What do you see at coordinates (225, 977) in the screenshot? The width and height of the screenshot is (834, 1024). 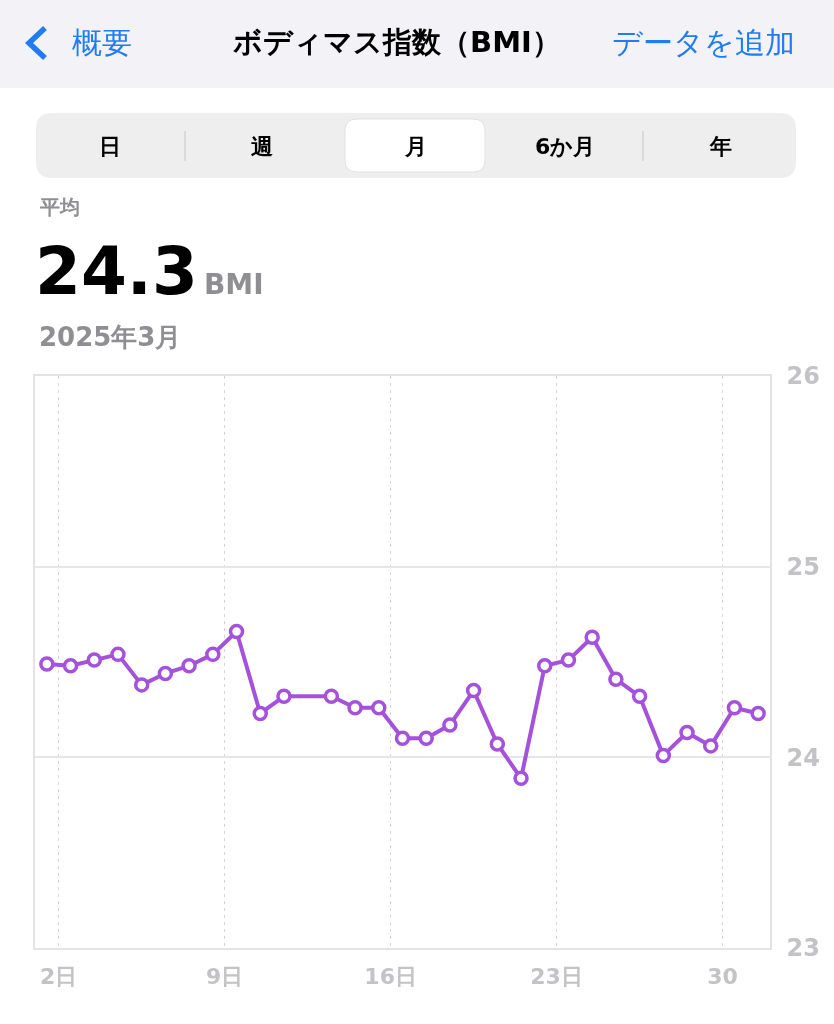 I see `x-tick-label: 9日` at bounding box center [225, 977].